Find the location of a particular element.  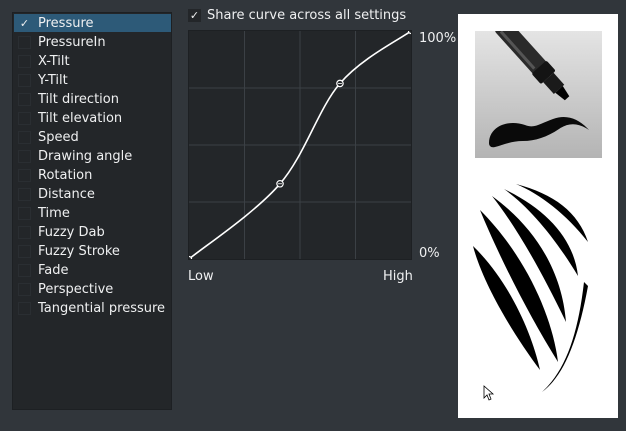

sensor-label: Distance is located at coordinates (66, 194).